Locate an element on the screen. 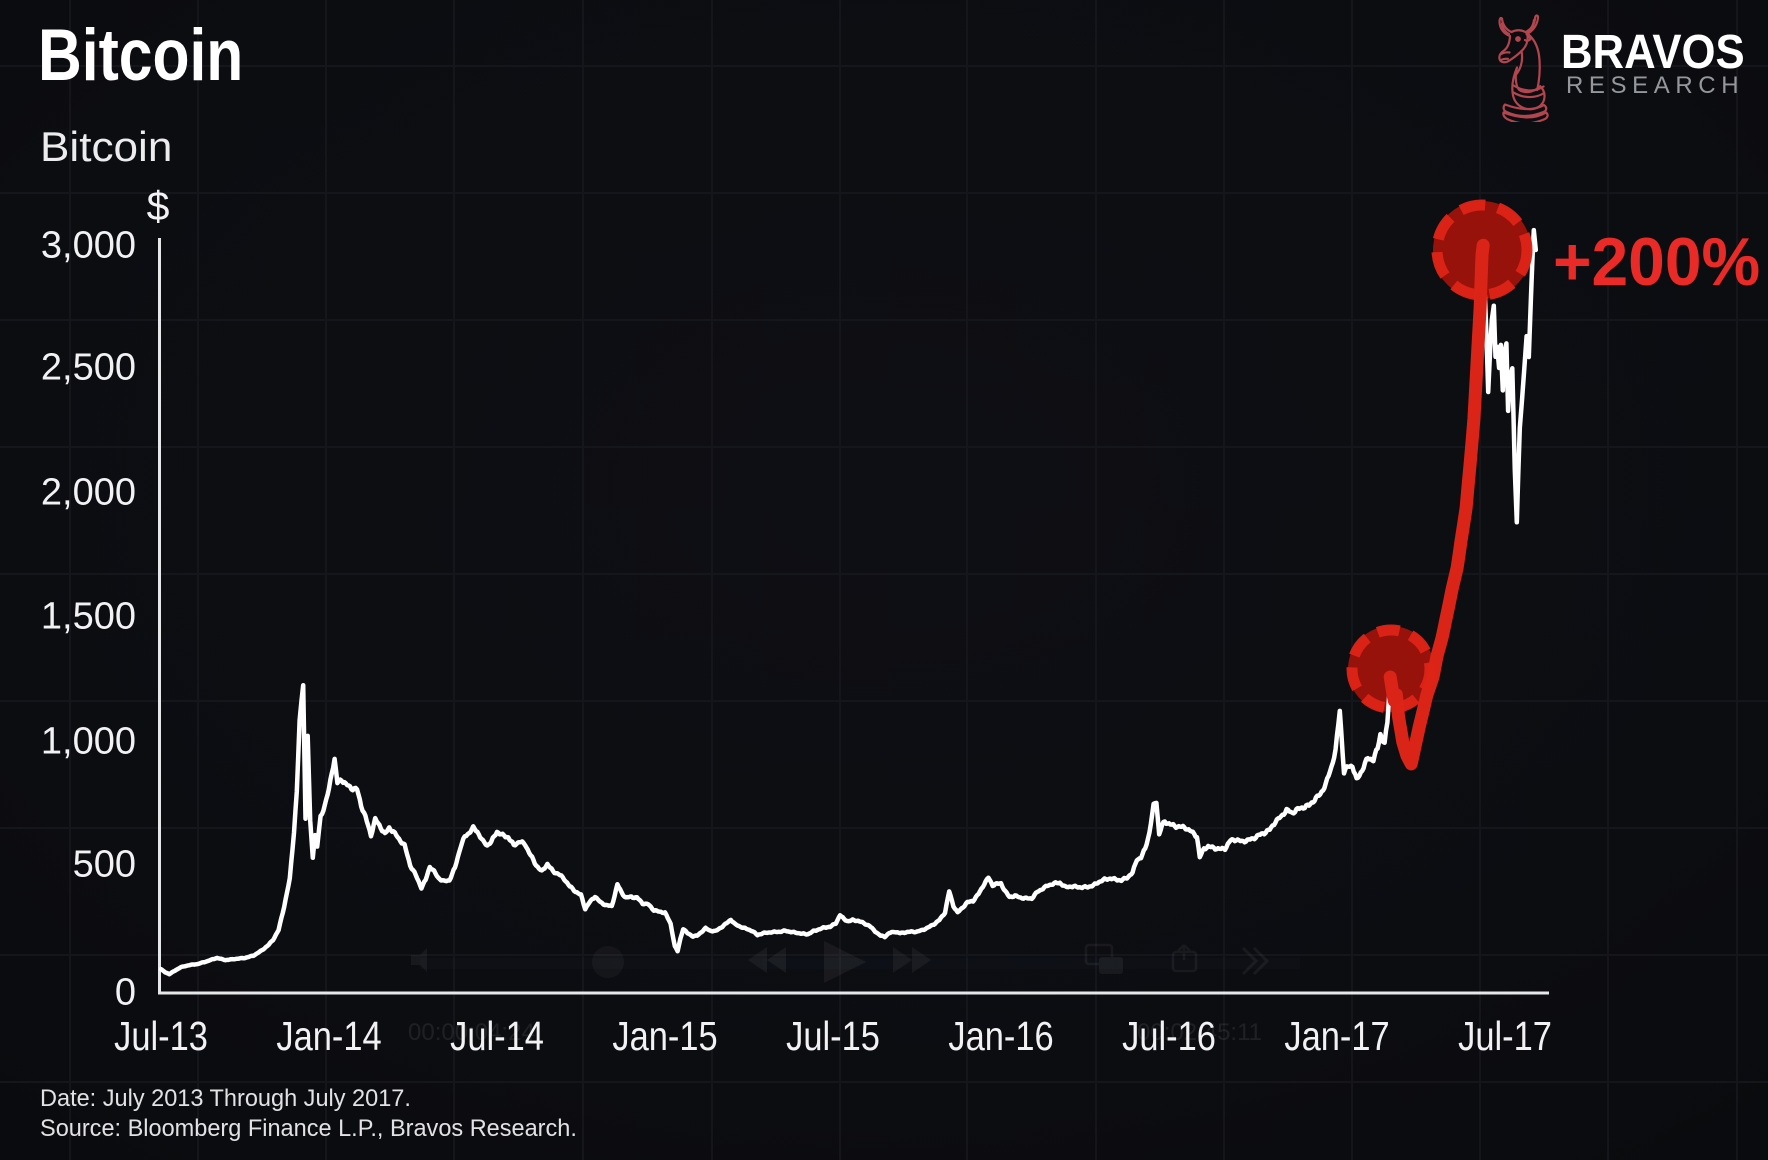 Image resolution: width=1768 pixels, height=1160 pixels. svg-text: 1,000 is located at coordinates (88, 742).